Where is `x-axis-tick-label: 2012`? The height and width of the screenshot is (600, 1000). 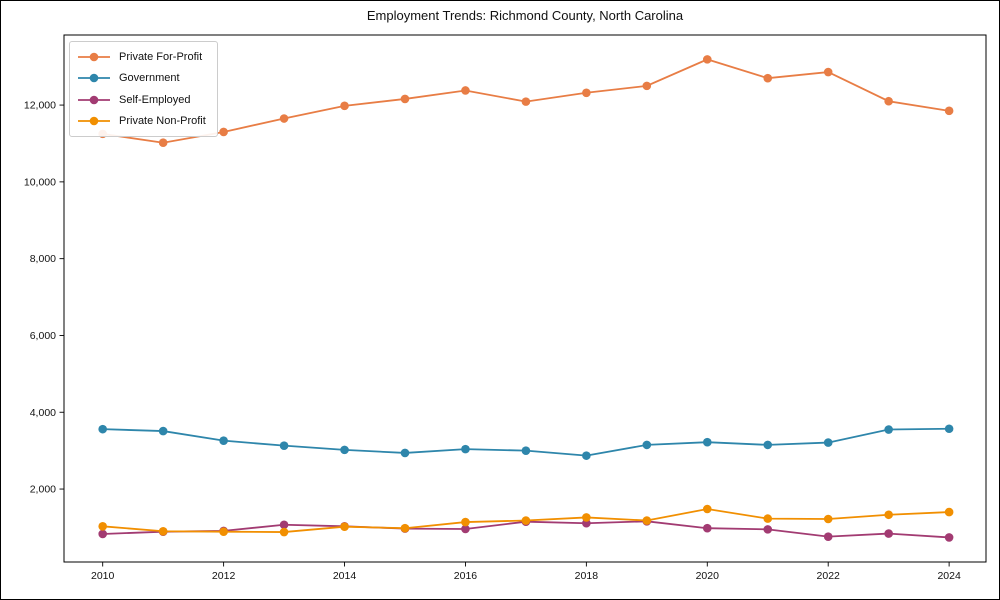
x-axis-tick-label: 2012 is located at coordinates (224, 576).